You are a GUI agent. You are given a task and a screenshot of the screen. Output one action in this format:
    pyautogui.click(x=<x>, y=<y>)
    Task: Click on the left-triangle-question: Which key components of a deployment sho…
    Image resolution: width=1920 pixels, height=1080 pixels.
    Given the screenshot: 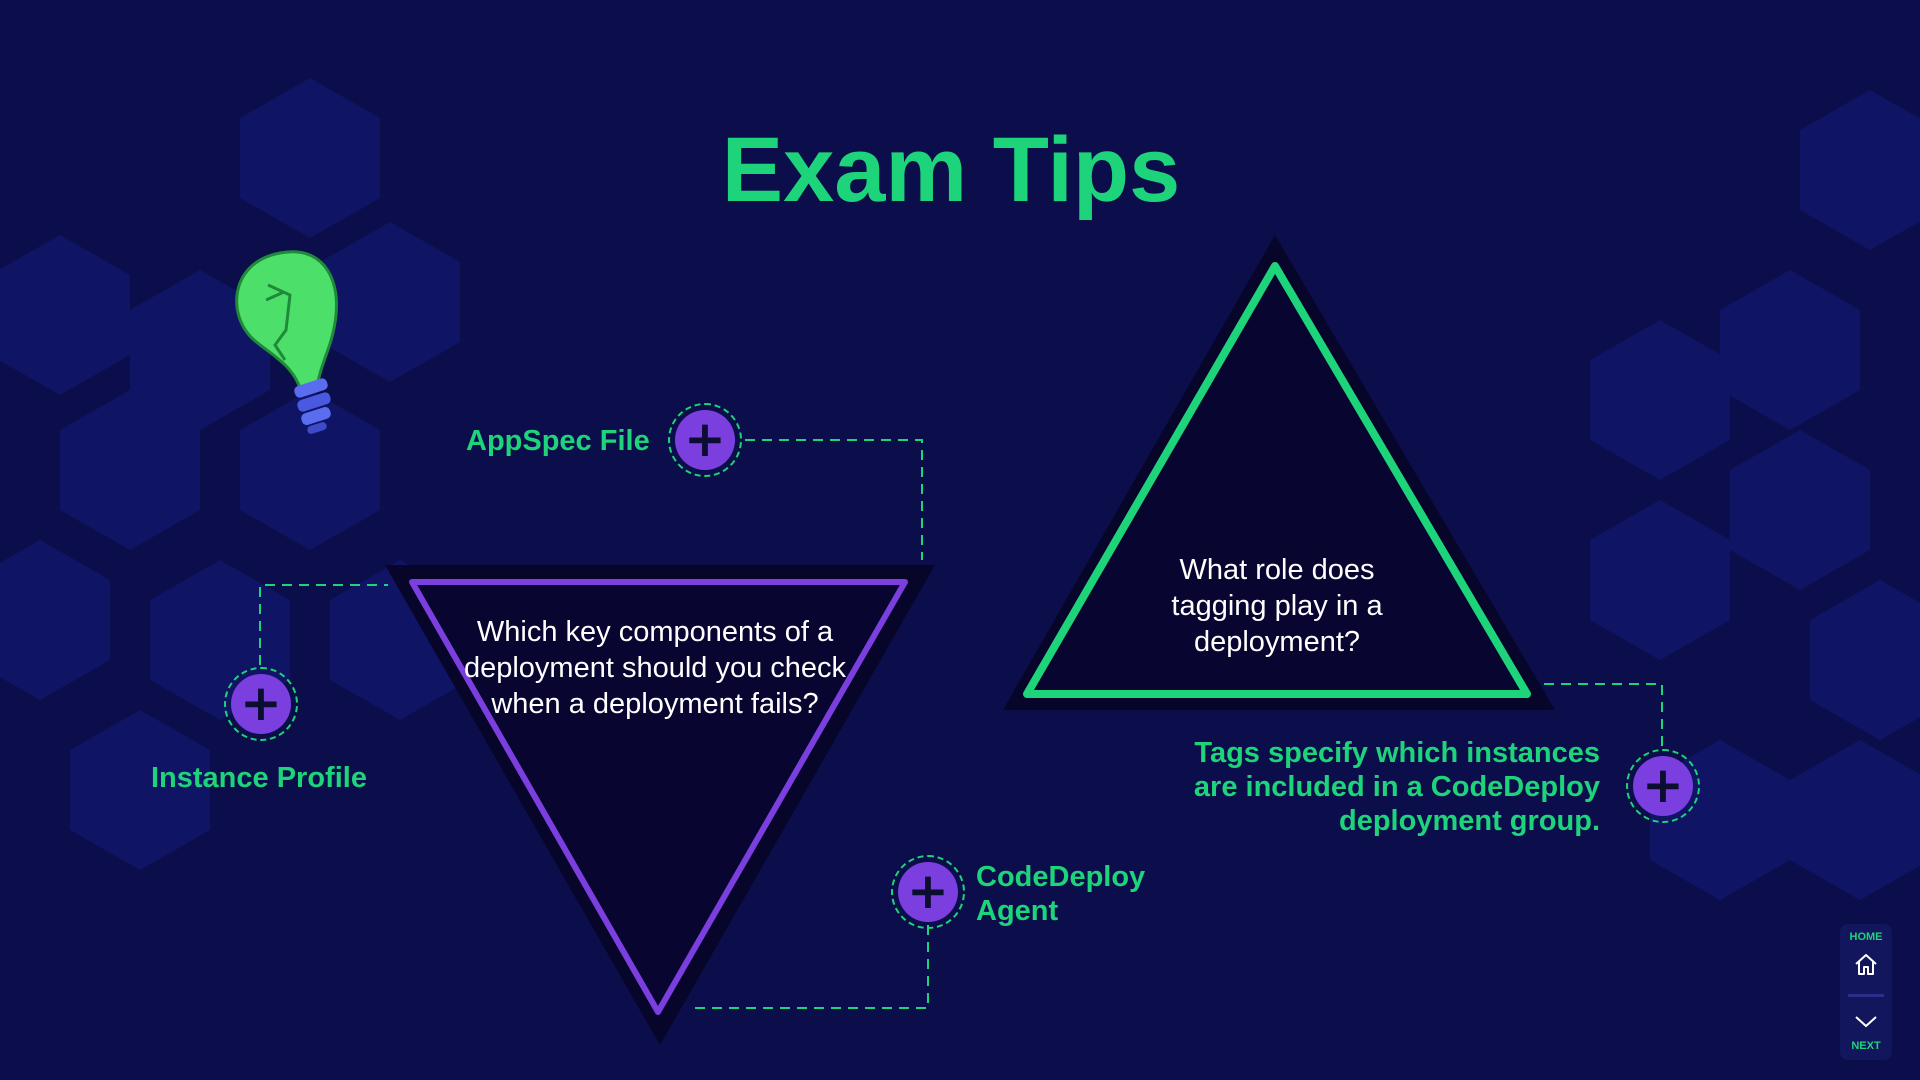 What is the action you would take?
    pyautogui.click(x=655, y=668)
    